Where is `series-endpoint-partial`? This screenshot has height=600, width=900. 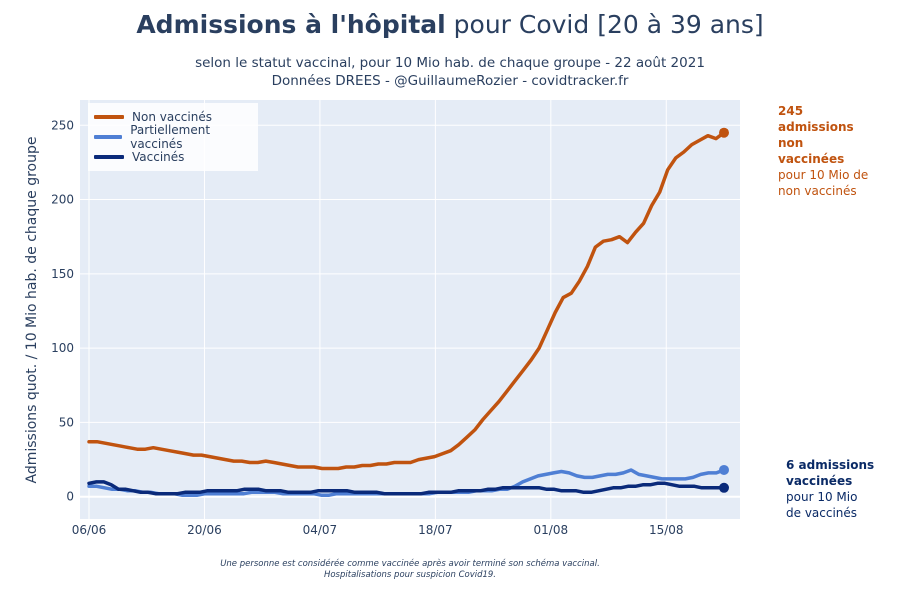 series-endpoint-partial is located at coordinates (724, 469).